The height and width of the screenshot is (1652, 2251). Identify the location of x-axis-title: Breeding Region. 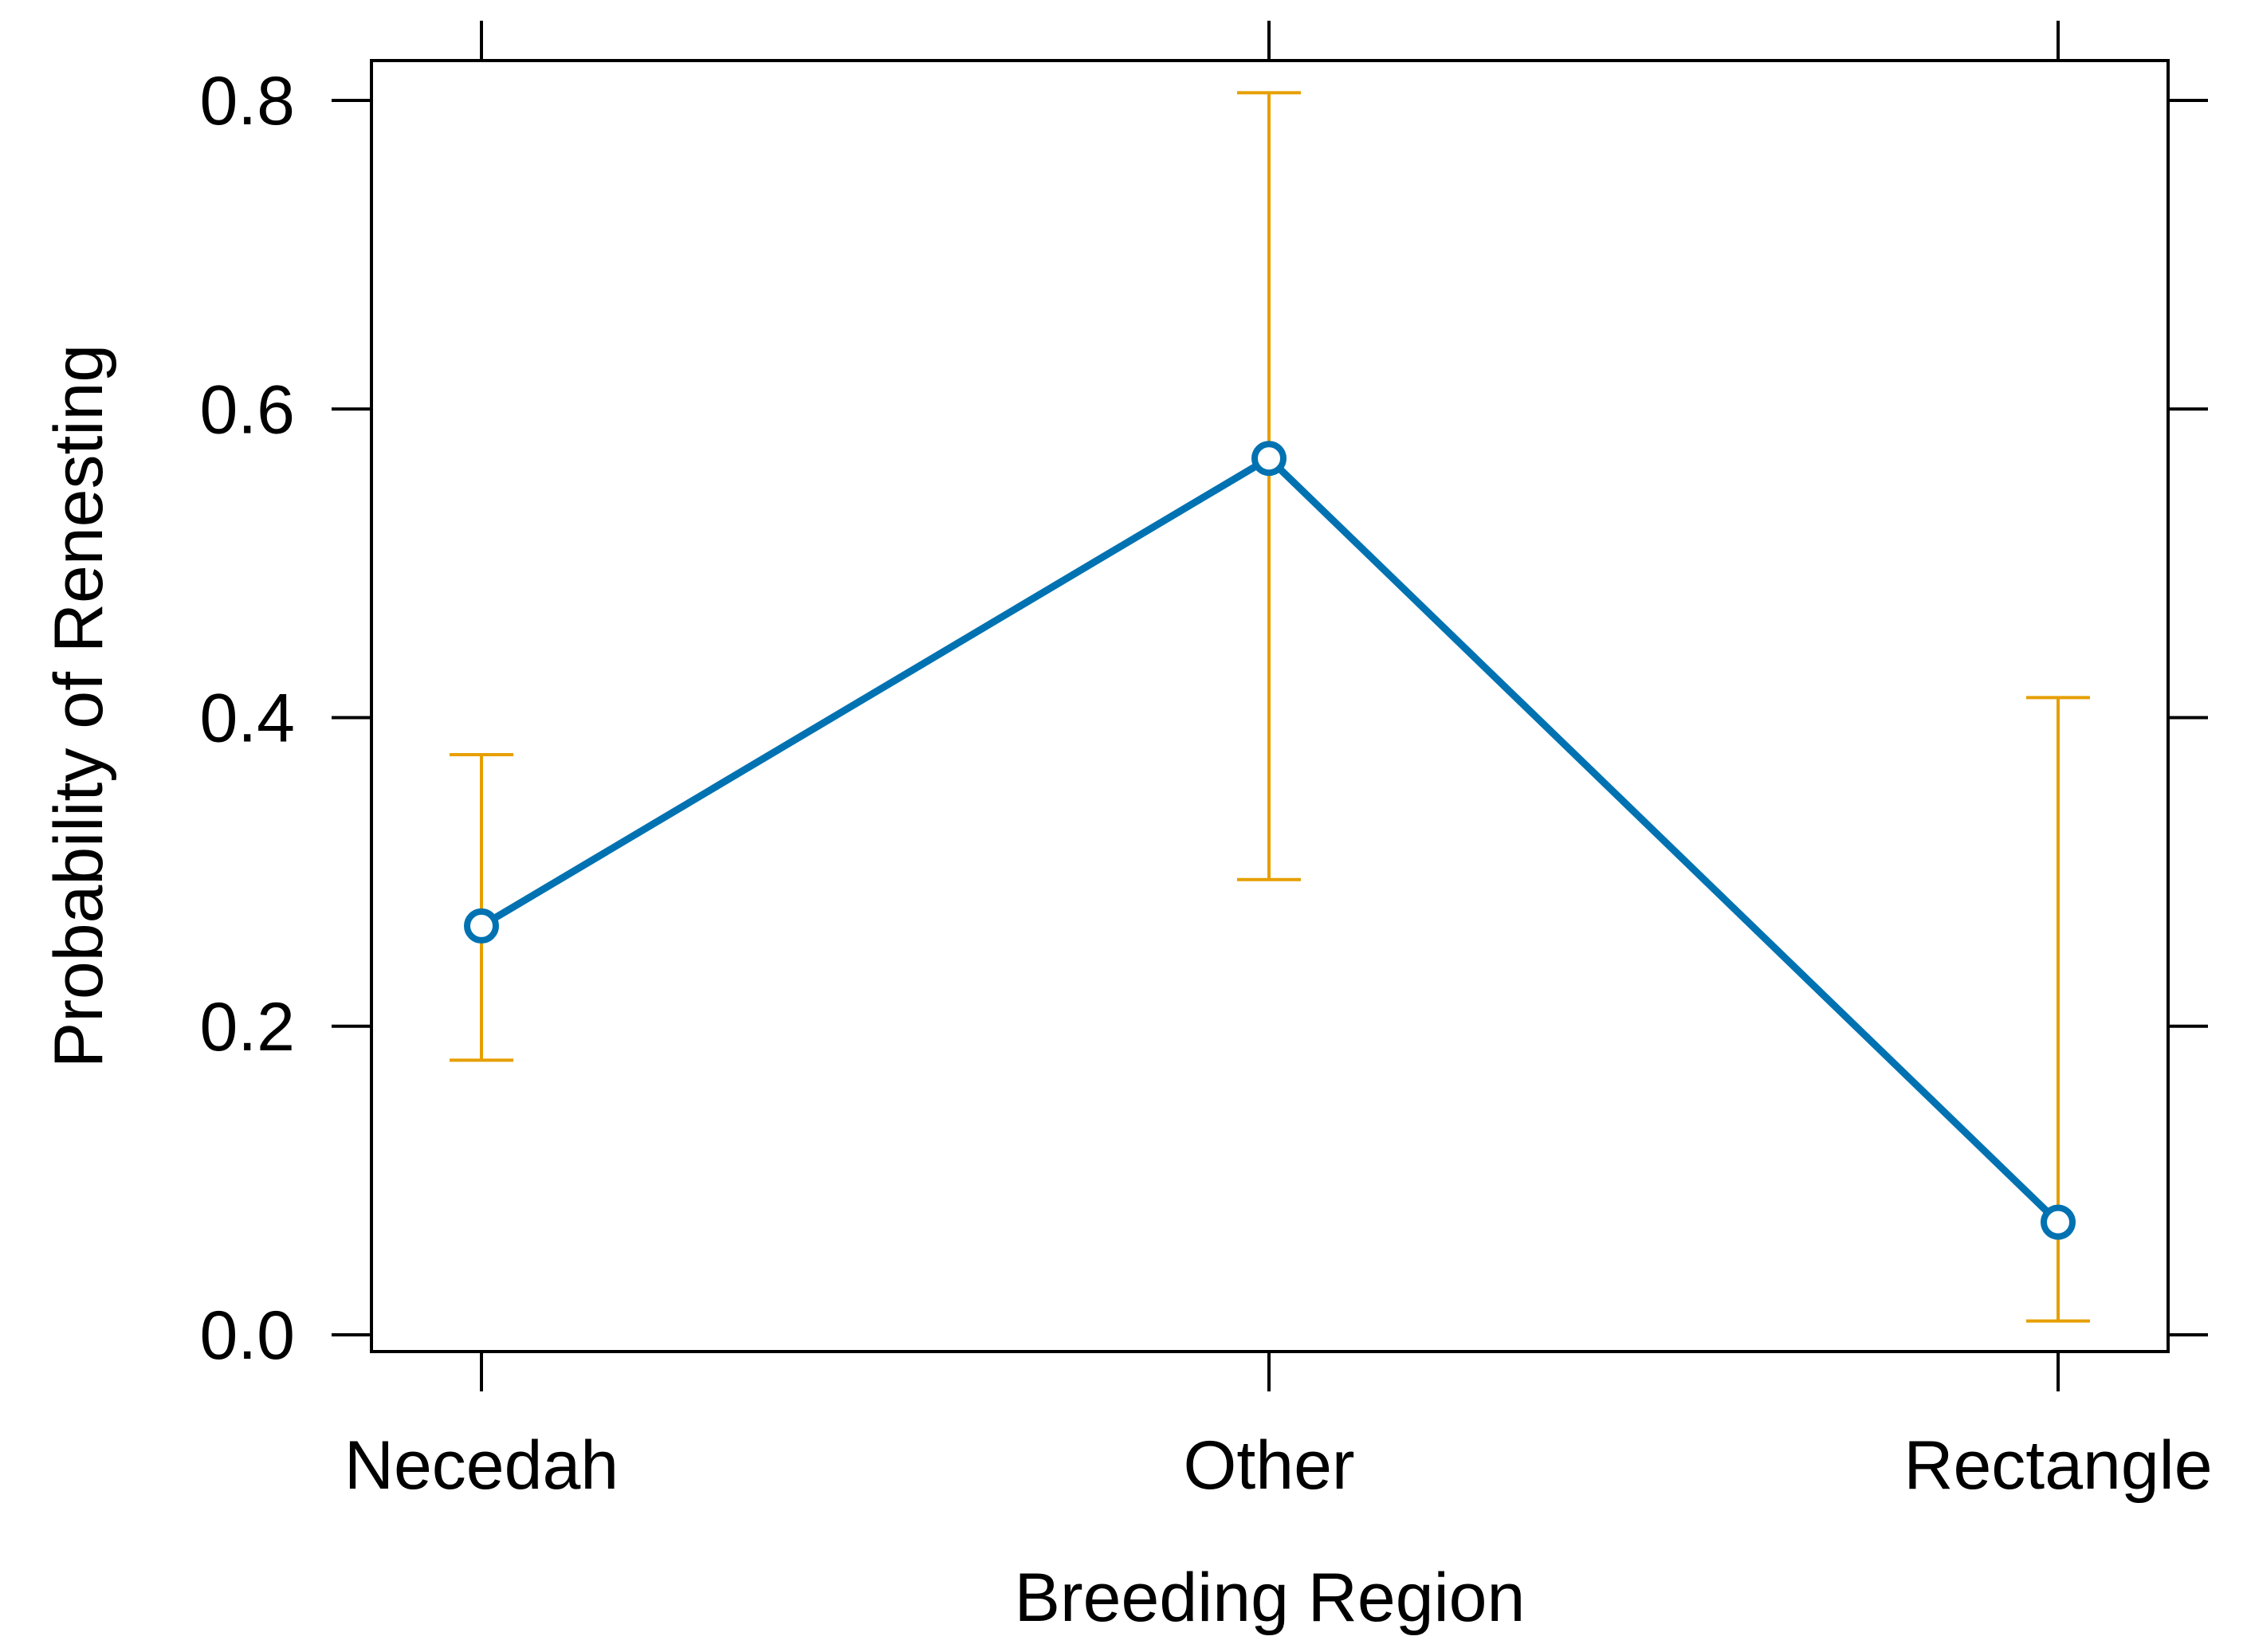
(1271, 1598).